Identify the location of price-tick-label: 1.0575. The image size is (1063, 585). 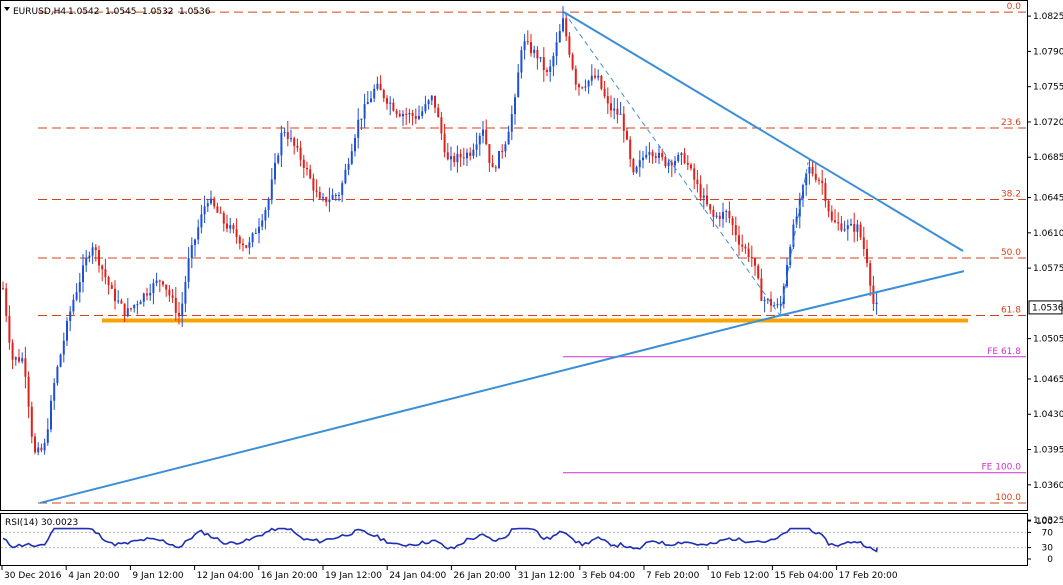
(1048, 269).